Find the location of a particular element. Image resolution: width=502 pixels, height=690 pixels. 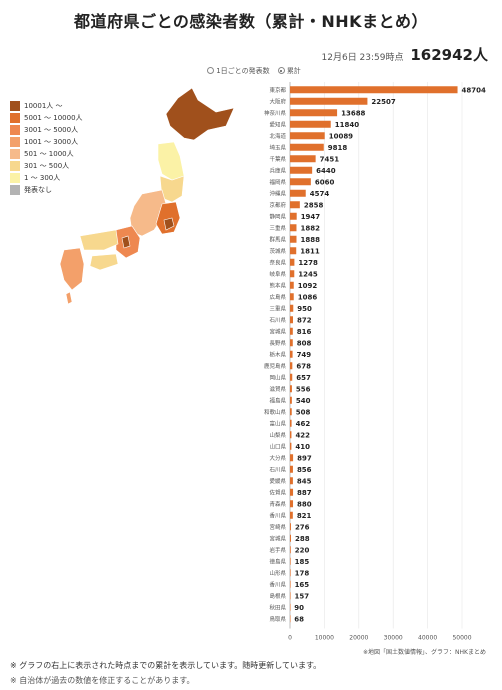

legend-label: 5001 ～ 10000人 is located at coordinates (53, 118).